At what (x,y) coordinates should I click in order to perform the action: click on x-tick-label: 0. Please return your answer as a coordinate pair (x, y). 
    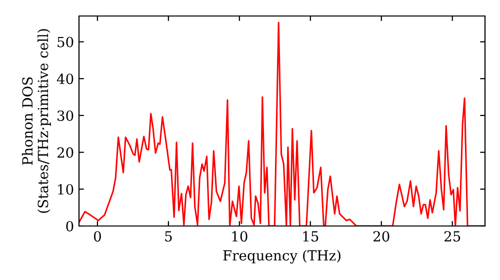
    Looking at the image, I should click on (97, 236).